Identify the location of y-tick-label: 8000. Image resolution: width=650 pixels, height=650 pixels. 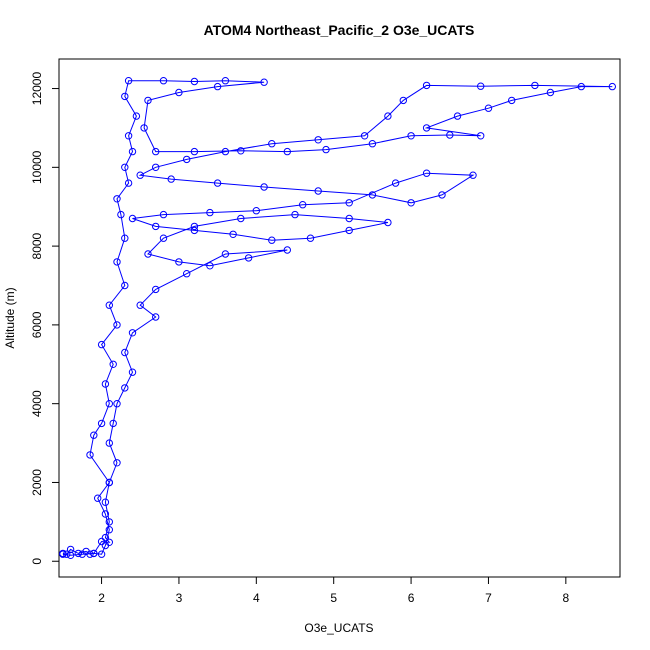
(37, 245).